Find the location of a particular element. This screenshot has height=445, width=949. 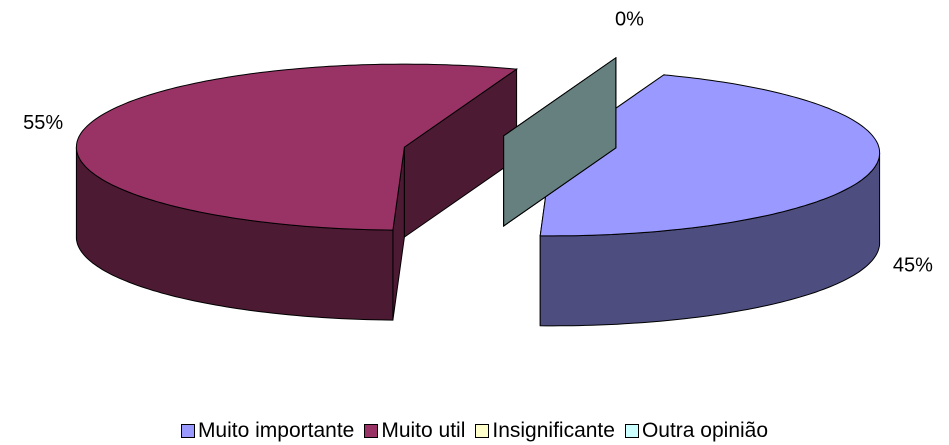

legend-item: Outra opinião is located at coordinates (696, 431).